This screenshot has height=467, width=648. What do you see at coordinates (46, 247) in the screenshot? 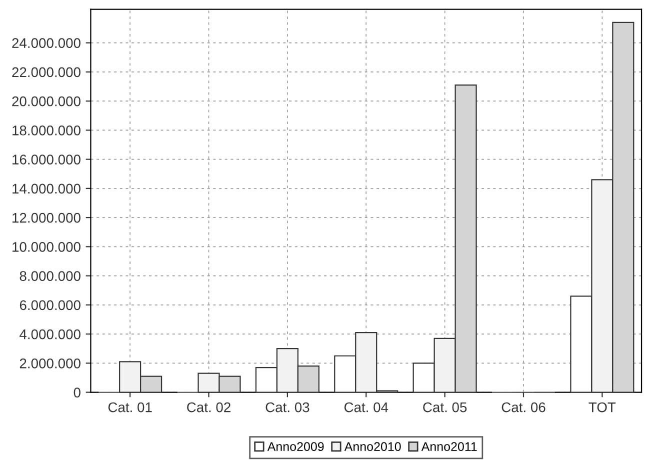
I see `y-tick-label: 10.000.000` at bounding box center [46, 247].